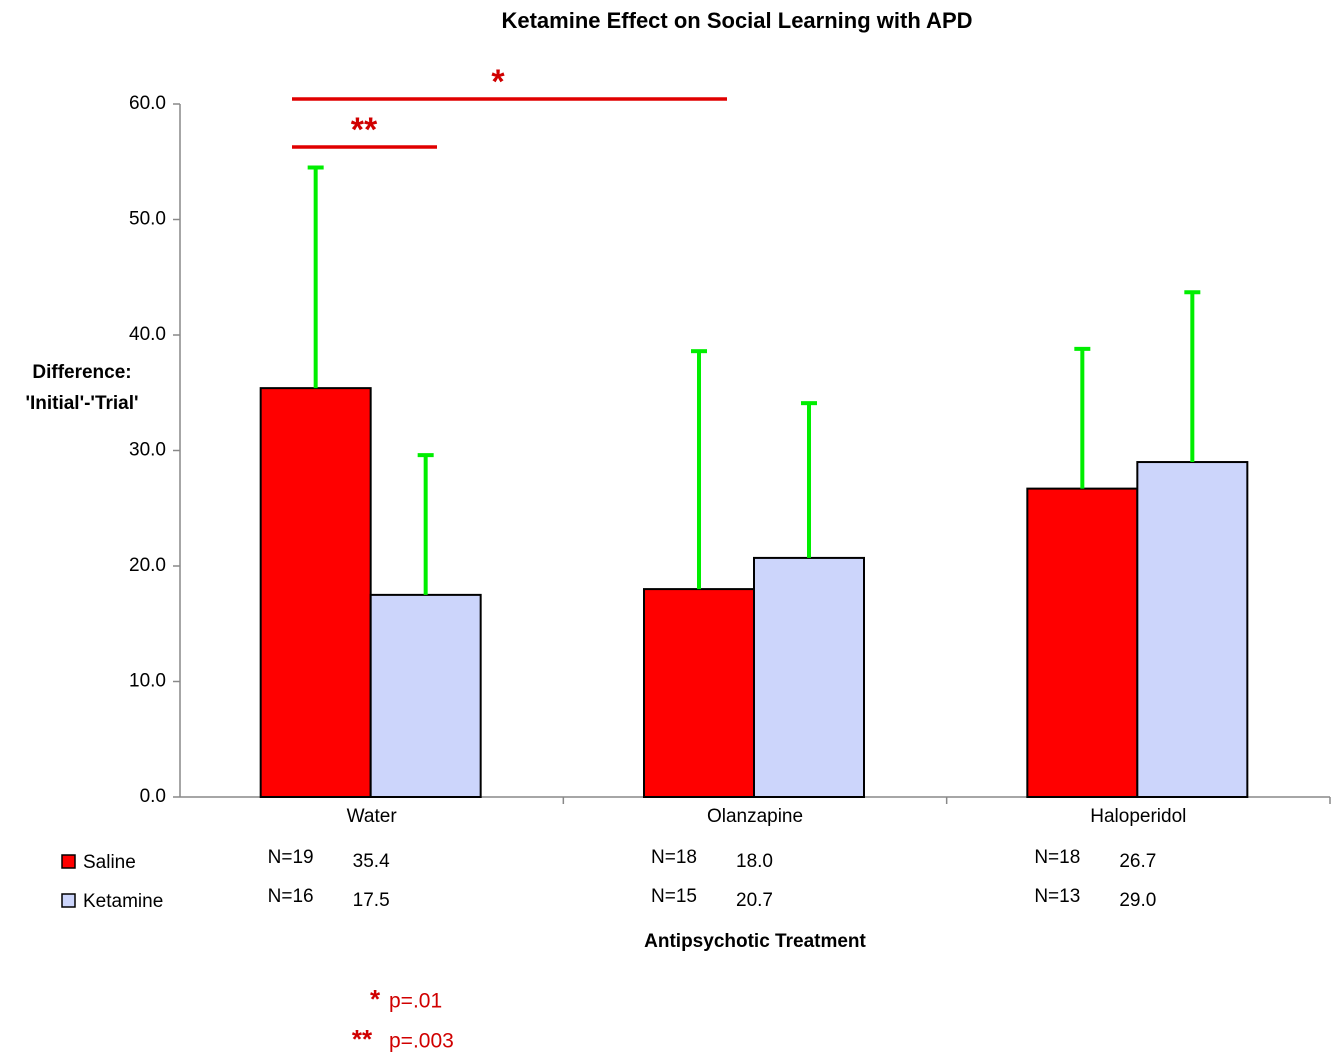  Describe the element at coordinates (371, 900) in the screenshot. I see `value-label: 17.5` at that location.